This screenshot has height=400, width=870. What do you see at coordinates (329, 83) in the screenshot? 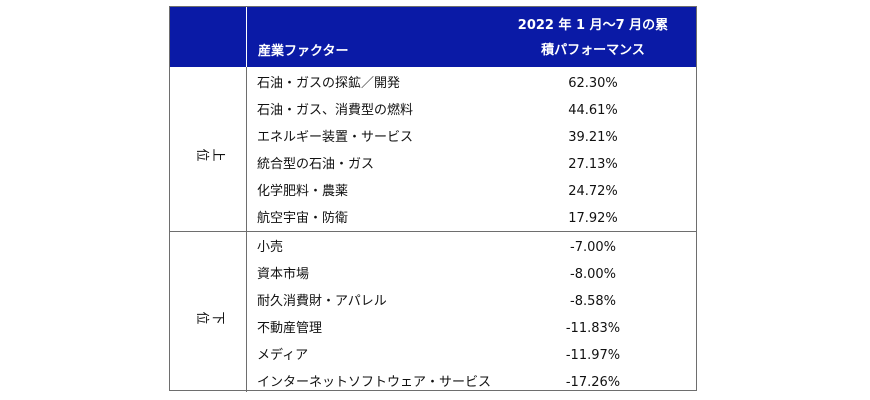
I see `factor-name: 石油・ガスの探鉱／開発` at bounding box center [329, 83].